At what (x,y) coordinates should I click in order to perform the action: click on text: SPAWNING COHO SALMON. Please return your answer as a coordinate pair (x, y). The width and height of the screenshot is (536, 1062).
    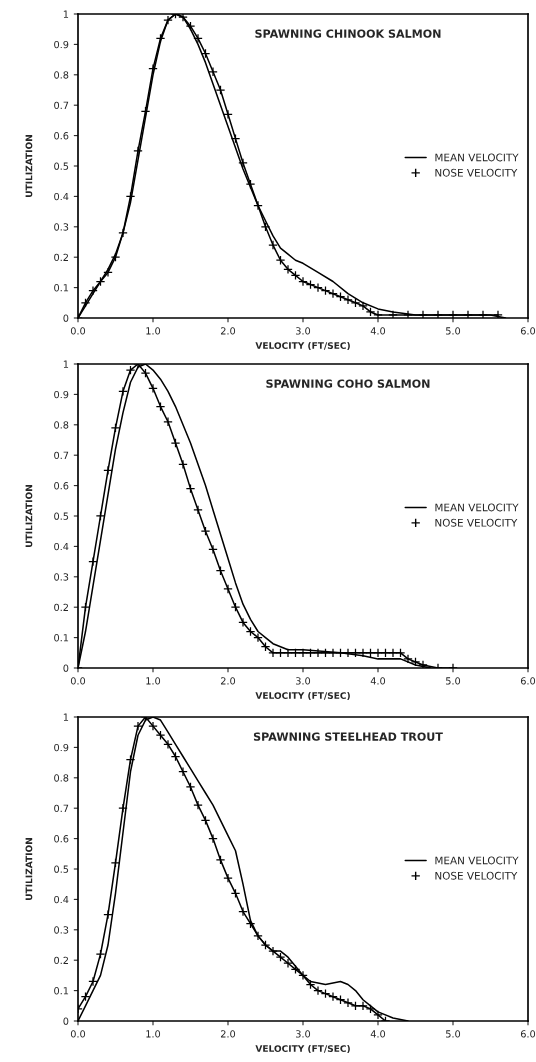
    Looking at the image, I should click on (348, 383).